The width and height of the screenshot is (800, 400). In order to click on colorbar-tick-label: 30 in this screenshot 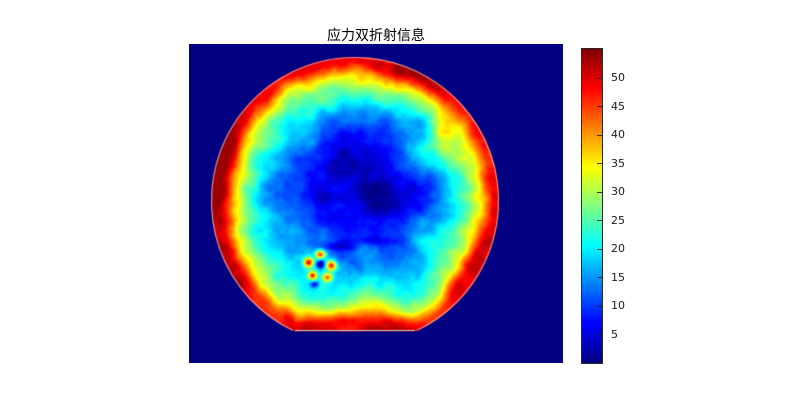, I will do `click(618, 191)`.